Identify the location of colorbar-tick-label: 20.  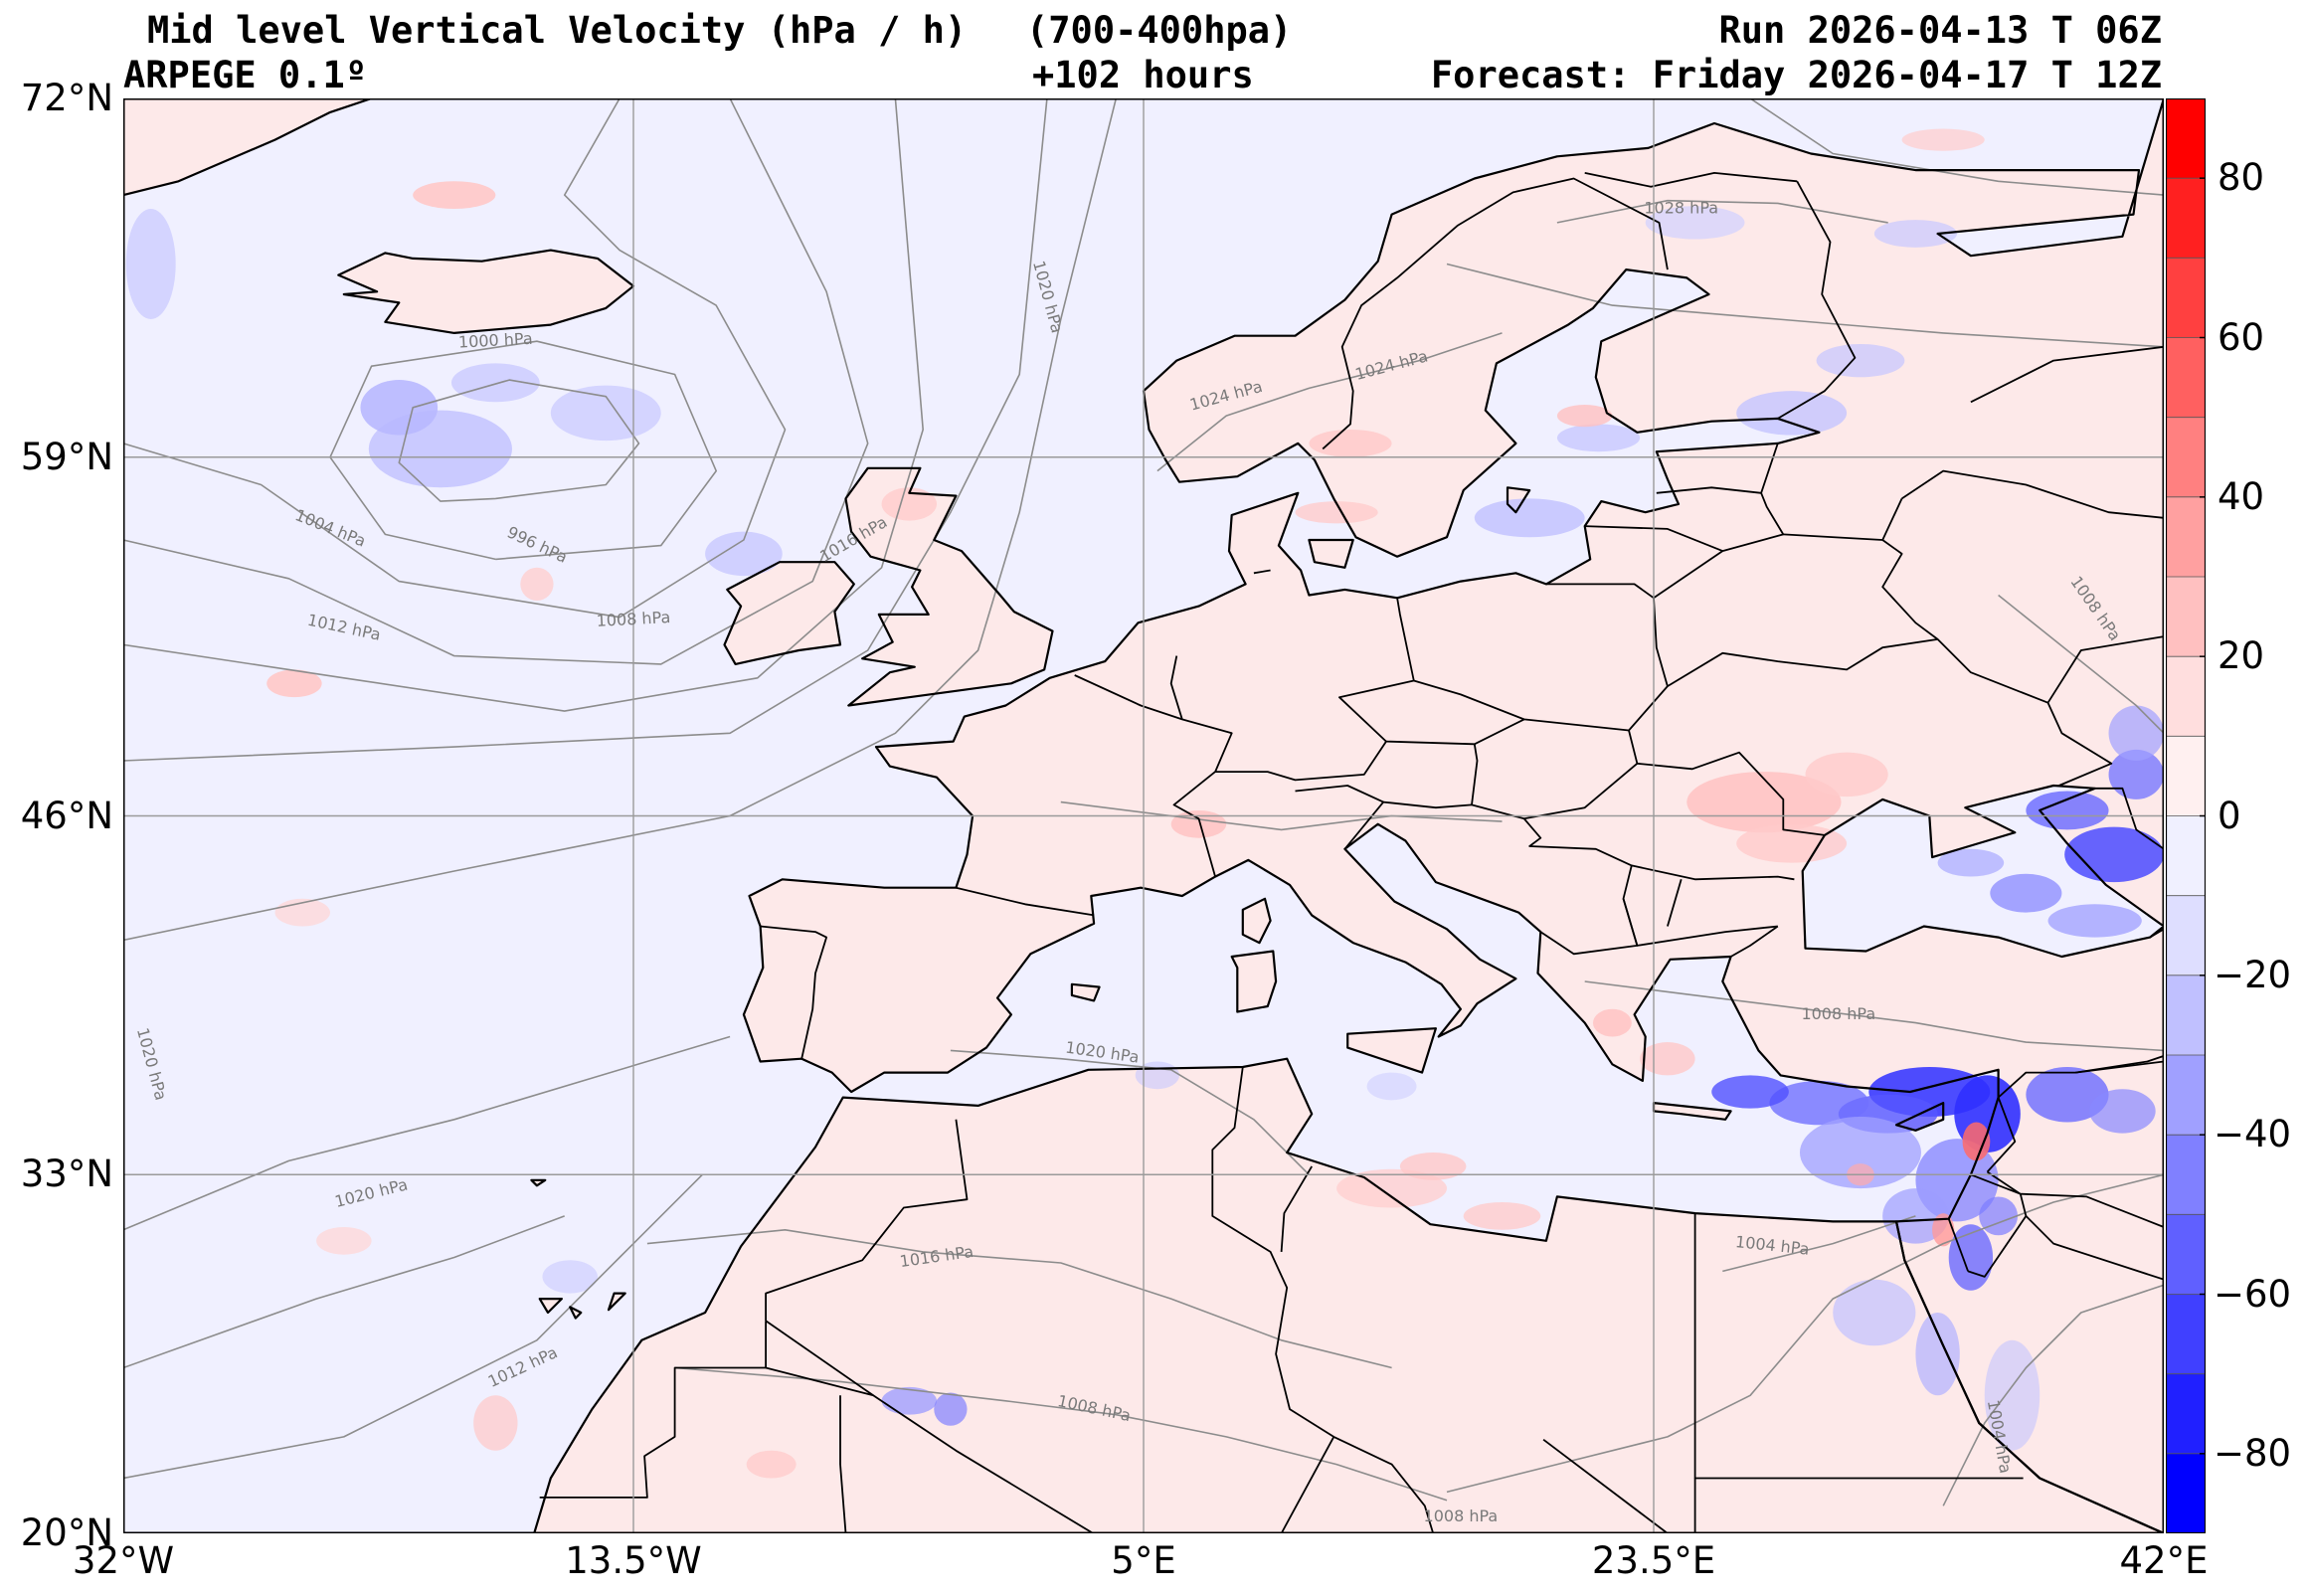
(2241, 656).